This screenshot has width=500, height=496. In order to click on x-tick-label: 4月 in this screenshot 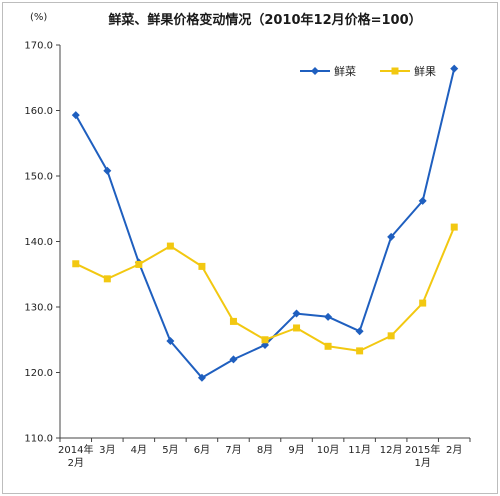, I will do `click(139, 450)`.